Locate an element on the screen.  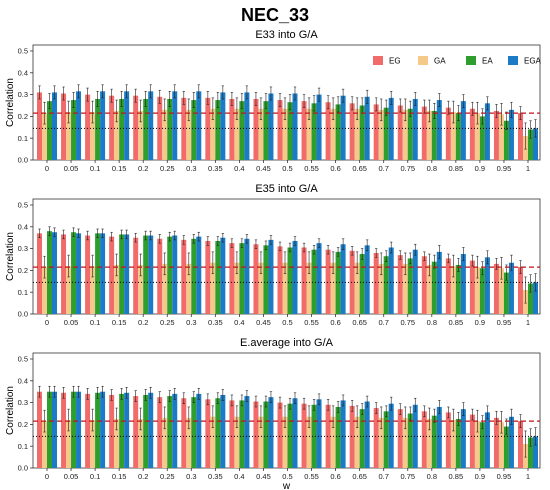
x-tick-label: 0.8 is located at coordinates (432, 168).